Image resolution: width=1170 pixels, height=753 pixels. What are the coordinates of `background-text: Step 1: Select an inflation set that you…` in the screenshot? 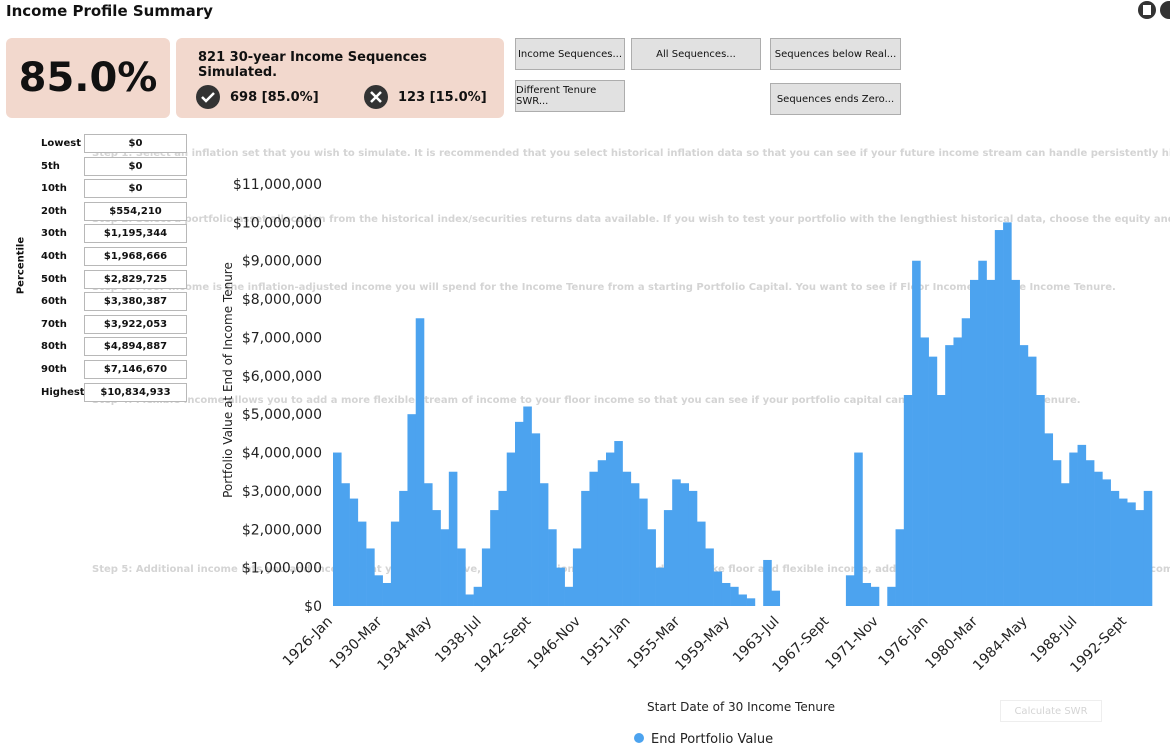 It's located at (631, 153).